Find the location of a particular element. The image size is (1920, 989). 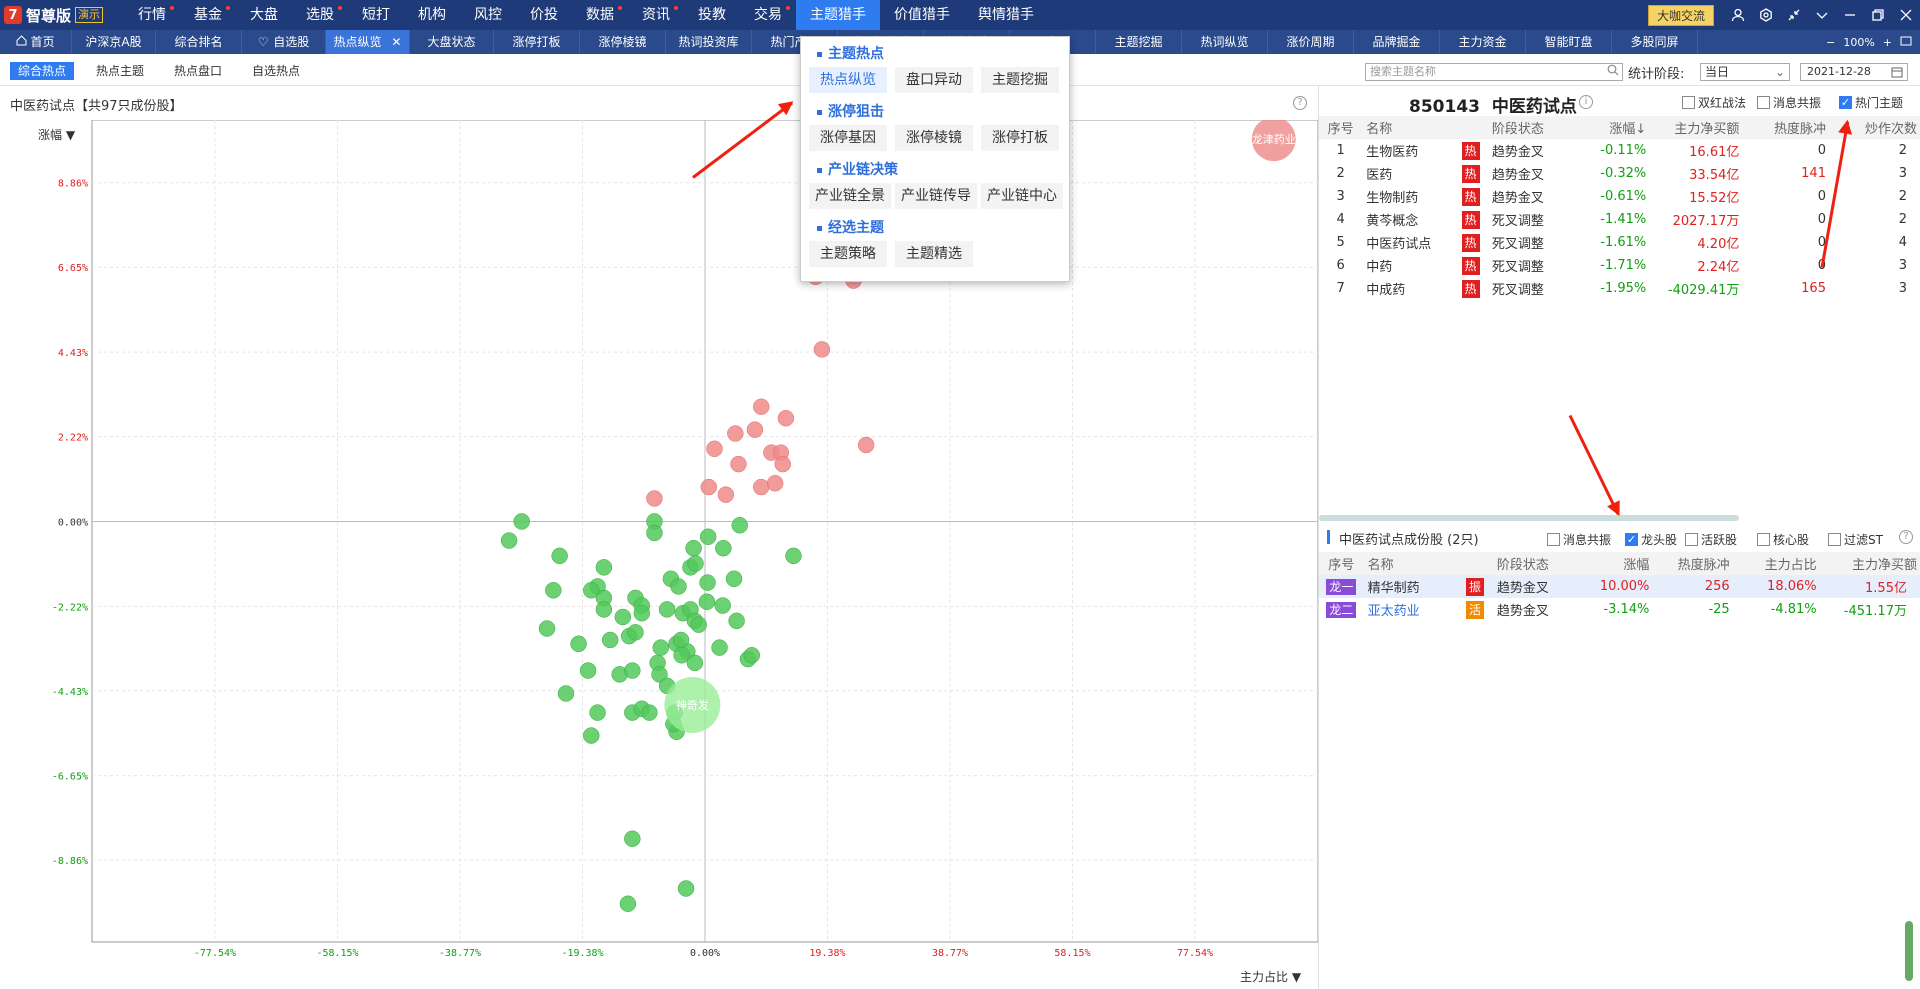

stock-name: 亚太药业 is located at coordinates (1393, 611).